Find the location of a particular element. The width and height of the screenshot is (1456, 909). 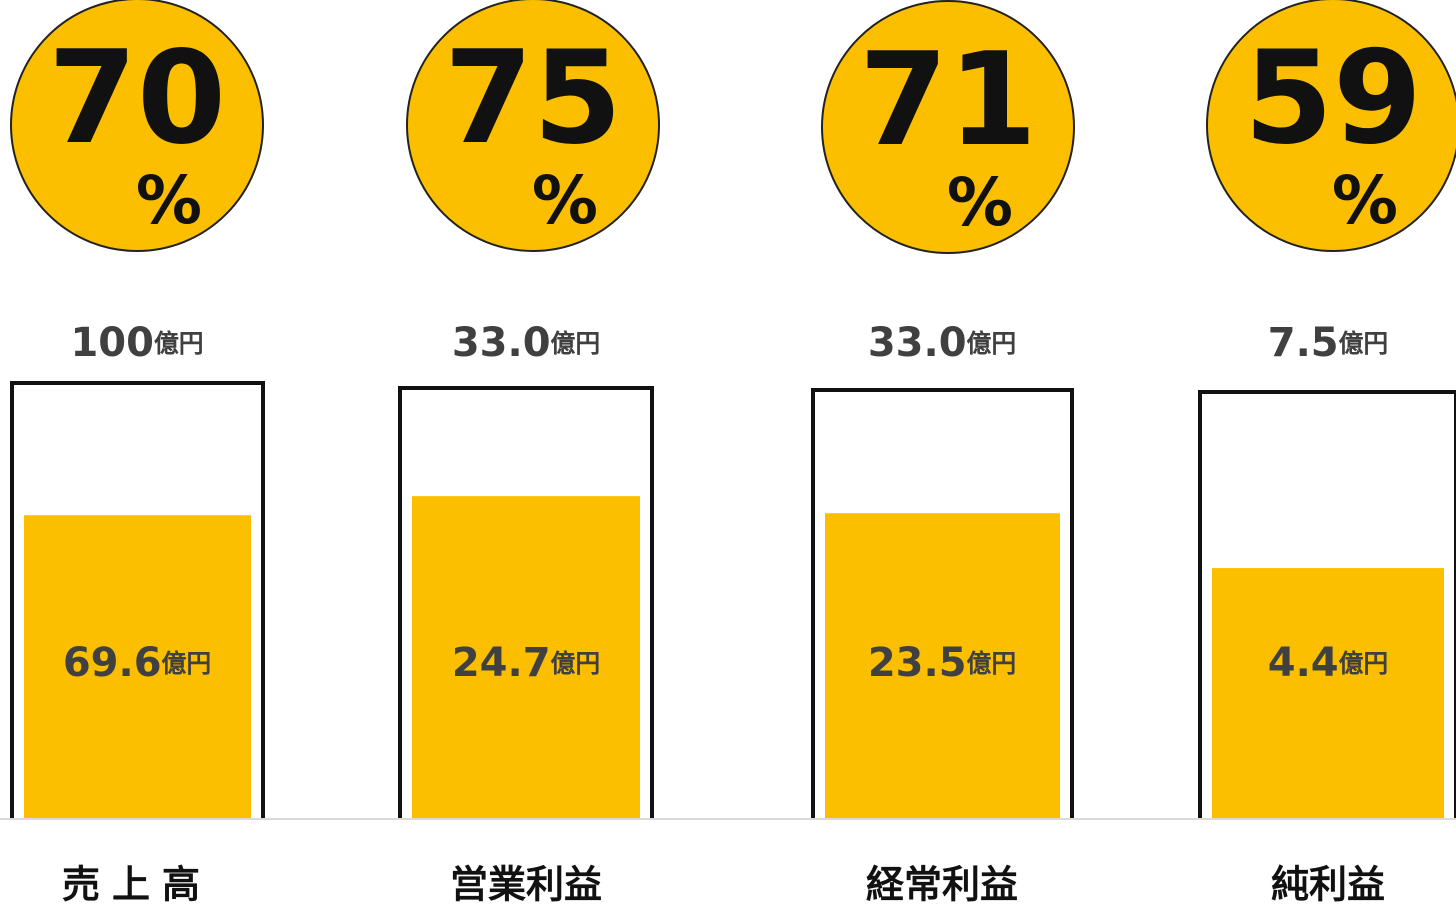

value-label: 69.6億円 is located at coordinates (137, 663).